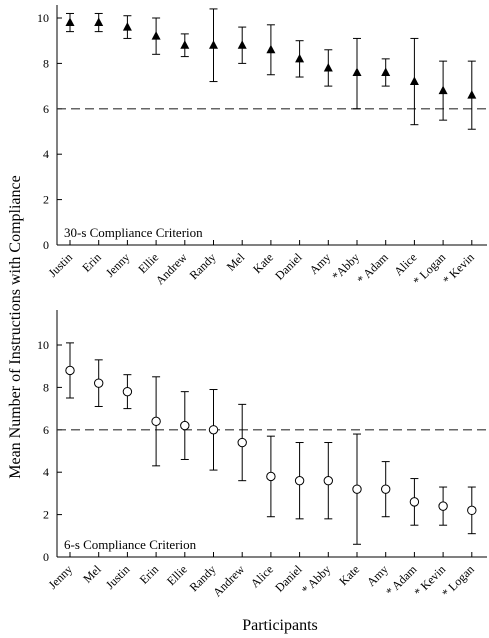 Image resolution: width=489 pixels, height=638 pixels. Describe the element at coordinates (130, 544) in the screenshot. I see `panel-criterion-label: 6-s Compliance Criterion` at that location.